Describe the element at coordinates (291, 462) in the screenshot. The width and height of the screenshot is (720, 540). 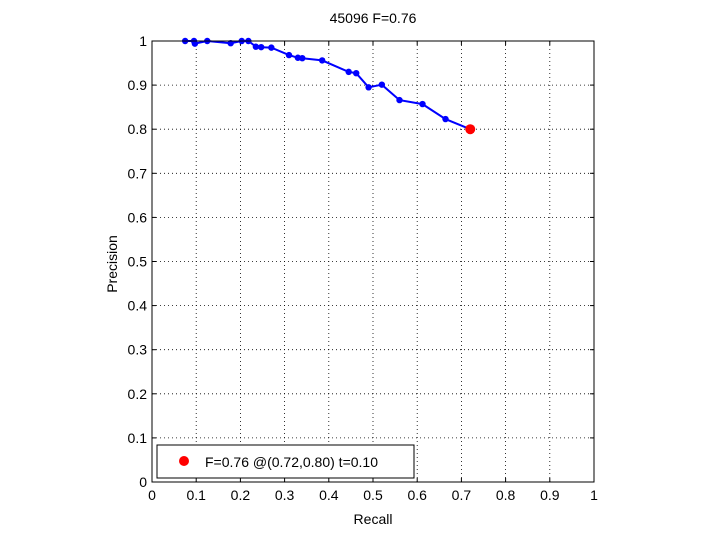
I see `legend-label: F=0.76 @(0.72,0.80) t=0.10` at that location.